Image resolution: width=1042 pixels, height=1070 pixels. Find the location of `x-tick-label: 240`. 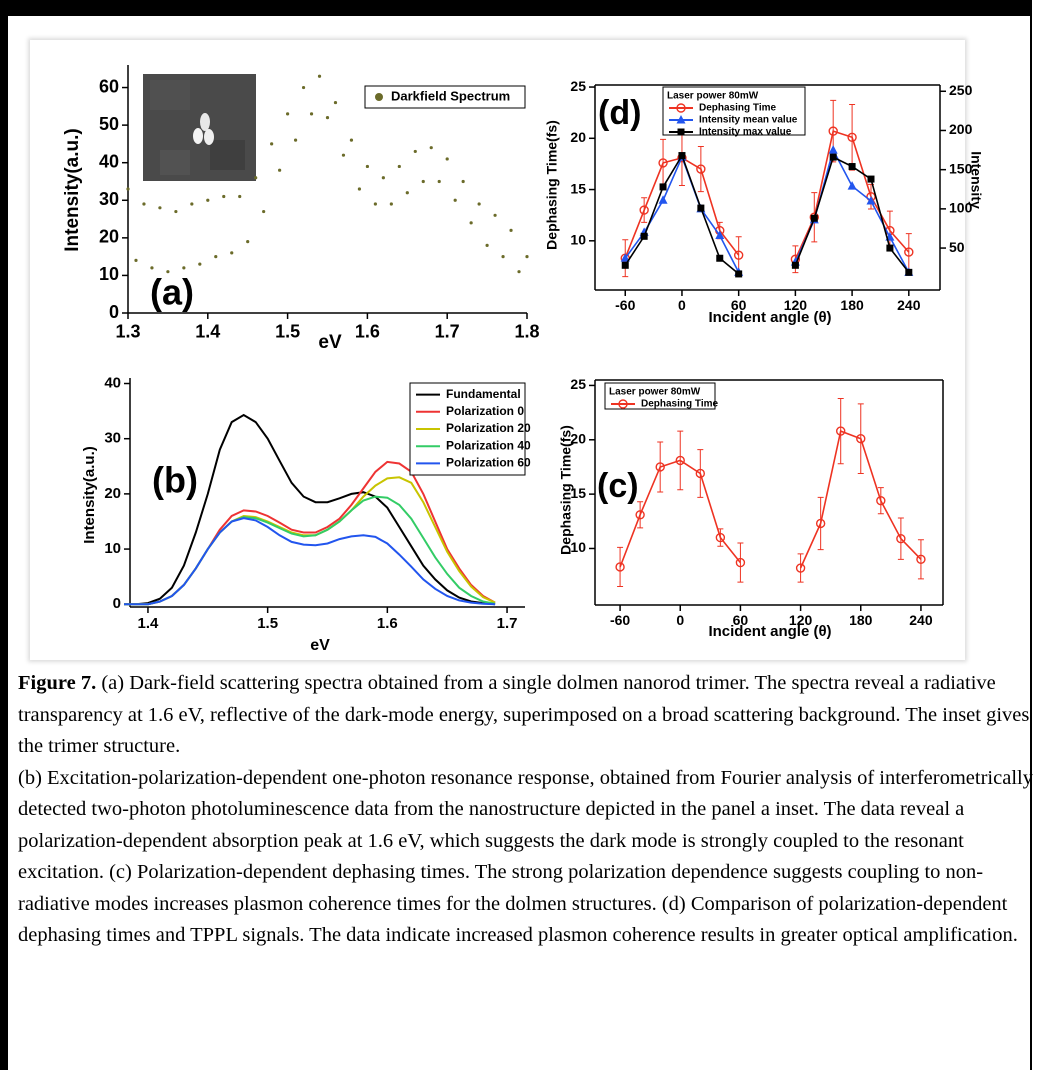

x-tick-label: 240 is located at coordinates (921, 620).